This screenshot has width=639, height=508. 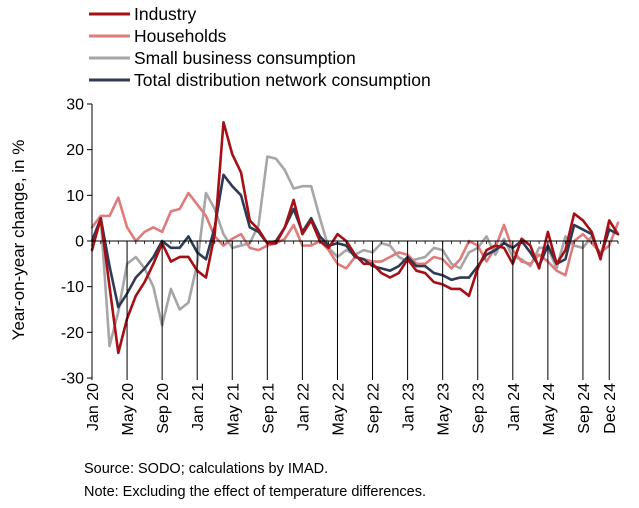 I want to click on y-axis-ticks: -30 -20 -10 0 10 20 30, so click(x=76, y=242).